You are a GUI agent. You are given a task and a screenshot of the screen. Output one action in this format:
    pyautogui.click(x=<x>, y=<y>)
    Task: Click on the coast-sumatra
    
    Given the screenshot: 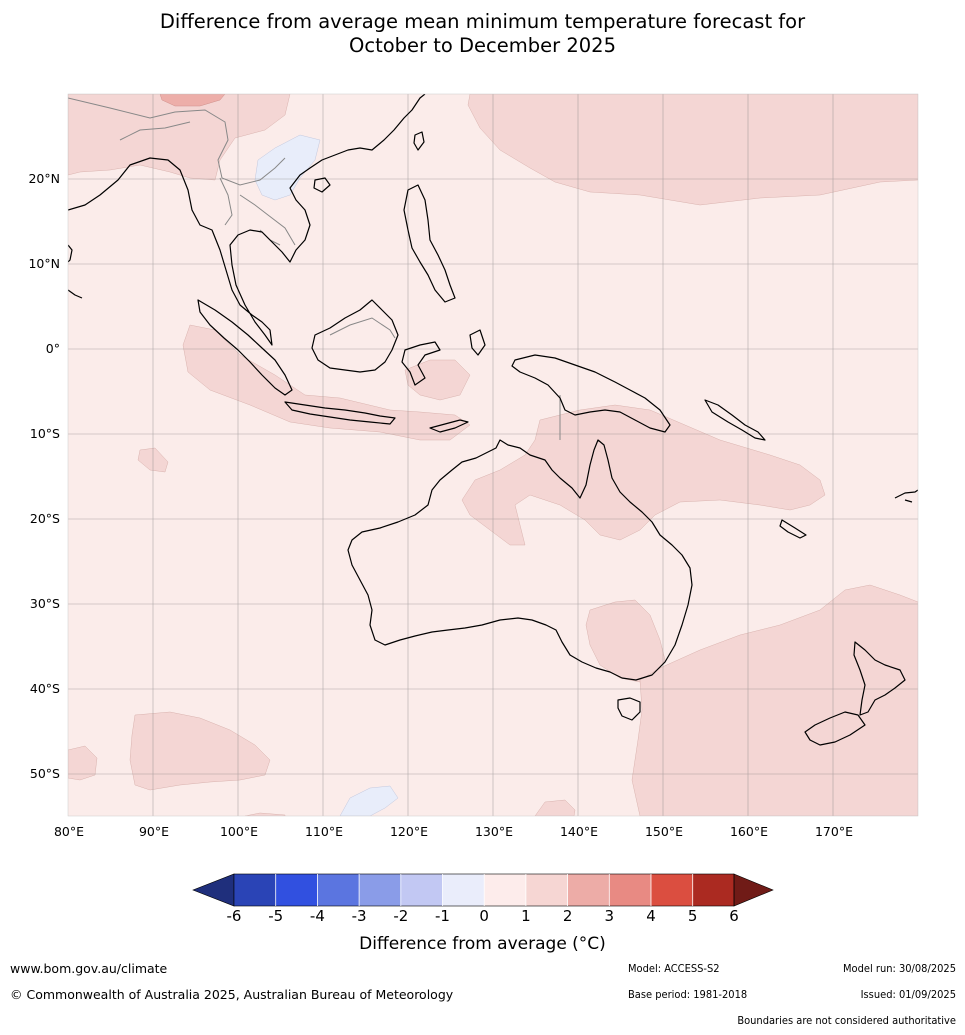 What is the action you would take?
    pyautogui.click(x=245, y=347)
    